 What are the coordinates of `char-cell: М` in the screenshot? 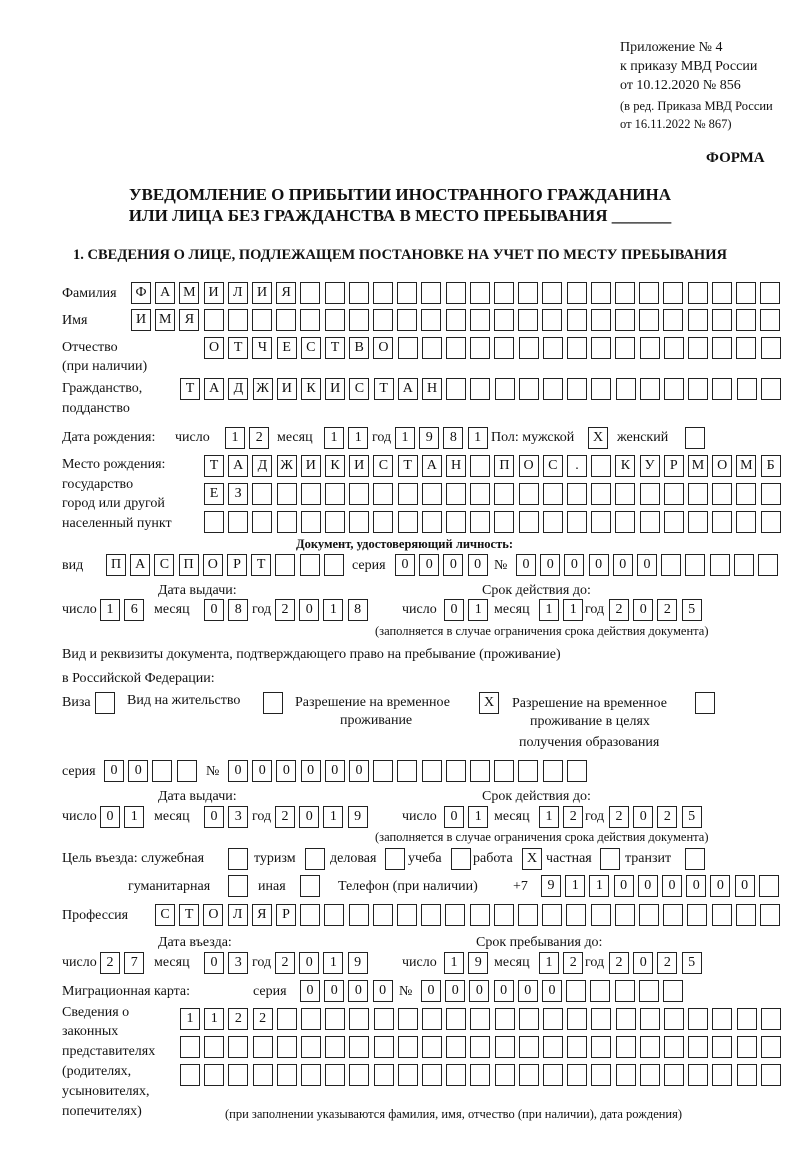 It's located at (746, 466).